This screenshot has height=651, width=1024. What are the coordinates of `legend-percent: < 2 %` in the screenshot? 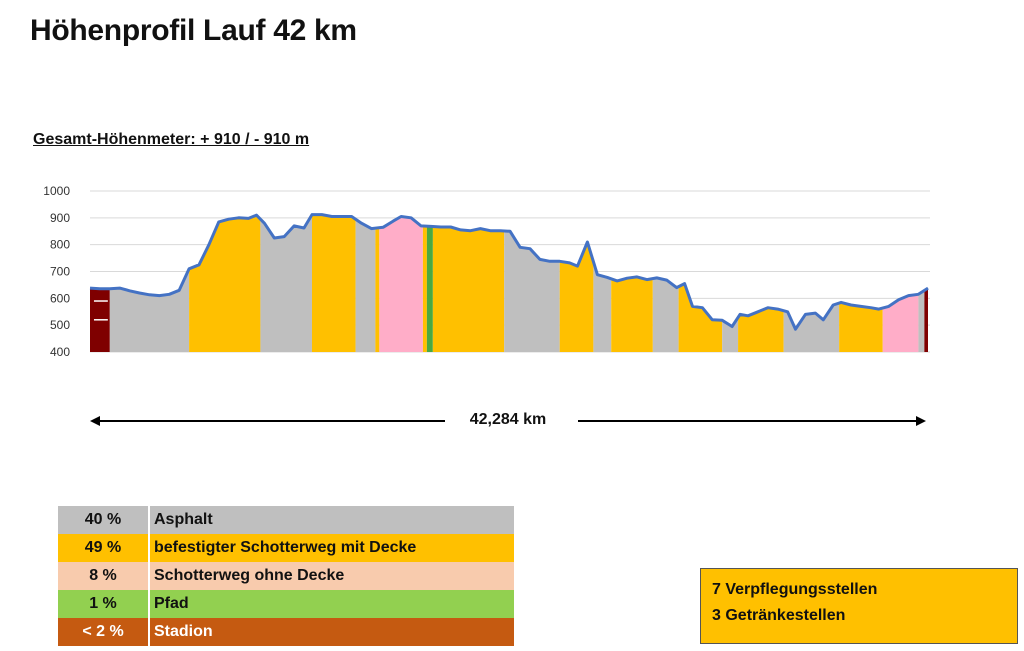 It's located at (104, 632).